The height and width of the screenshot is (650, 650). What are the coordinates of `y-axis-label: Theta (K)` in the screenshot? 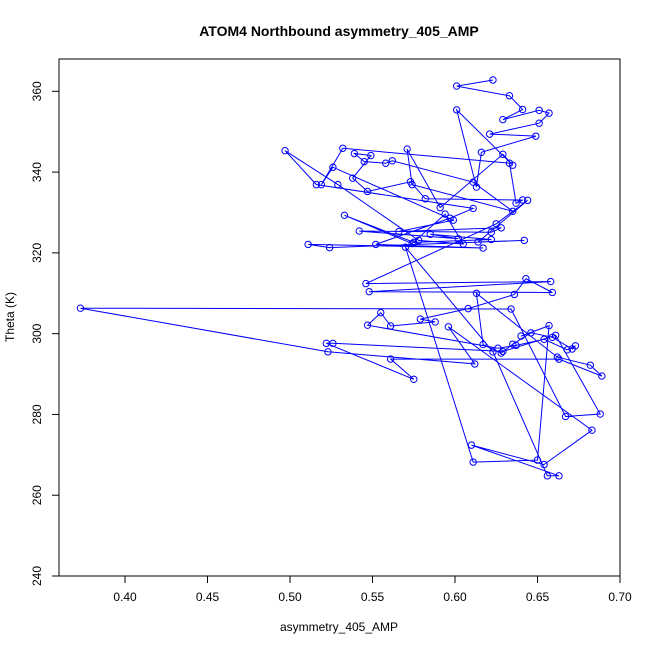 It's located at (10, 317).